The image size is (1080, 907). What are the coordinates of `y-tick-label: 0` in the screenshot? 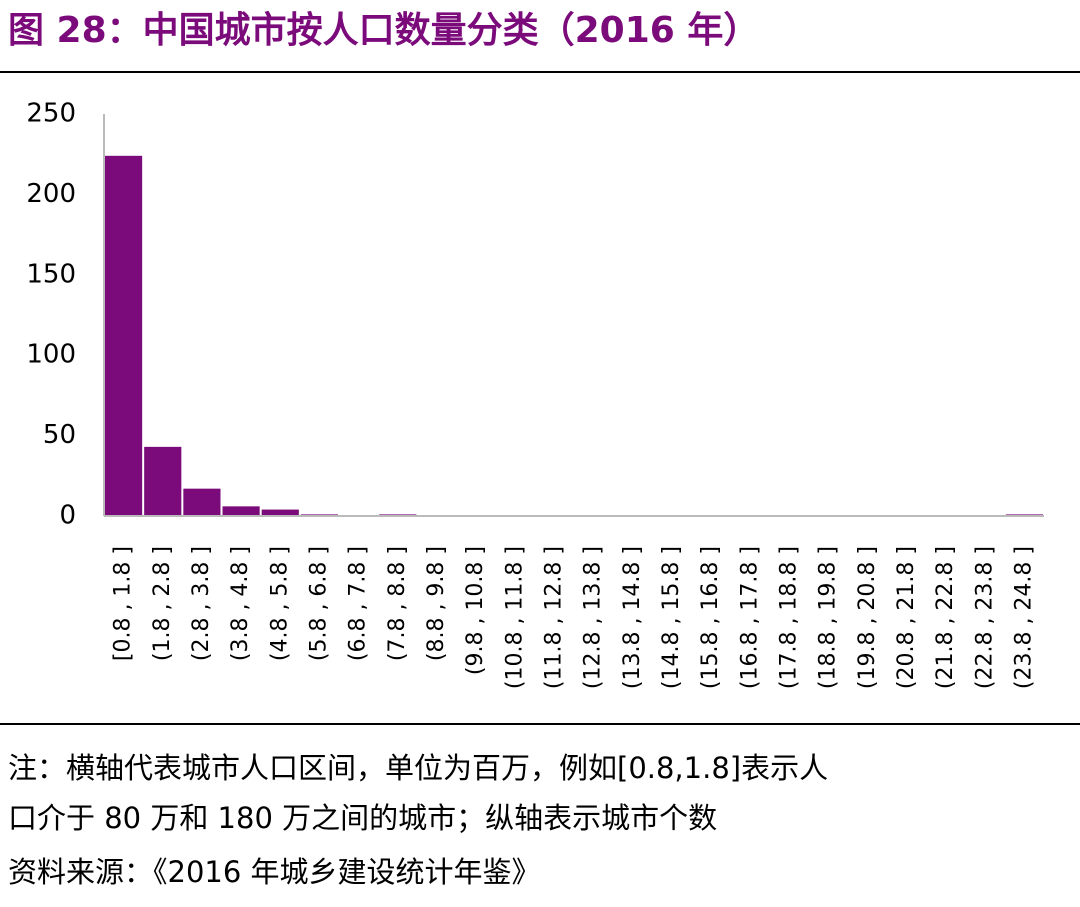 It's located at (67, 516).